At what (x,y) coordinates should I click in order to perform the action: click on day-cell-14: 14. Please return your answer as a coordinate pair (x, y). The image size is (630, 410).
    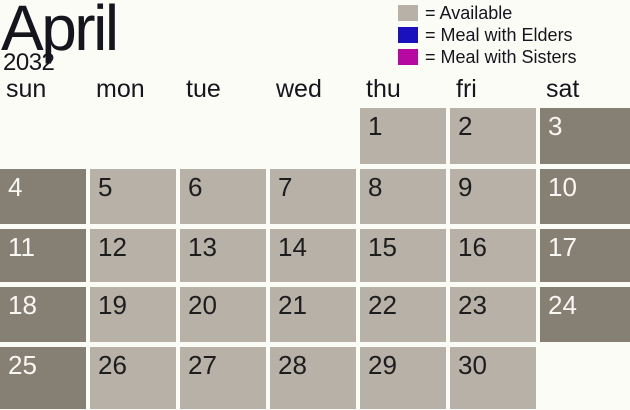
    Looking at the image, I should click on (313, 255).